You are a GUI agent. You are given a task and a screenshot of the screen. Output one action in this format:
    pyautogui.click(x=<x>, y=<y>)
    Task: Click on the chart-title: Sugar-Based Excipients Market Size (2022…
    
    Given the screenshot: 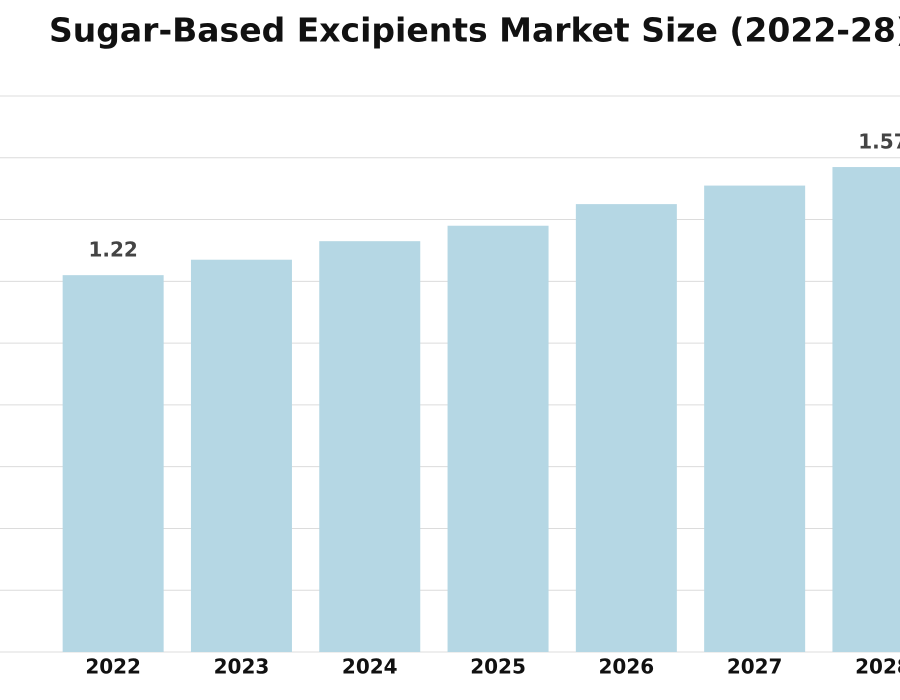 What is the action you would take?
    pyautogui.click(x=474, y=30)
    